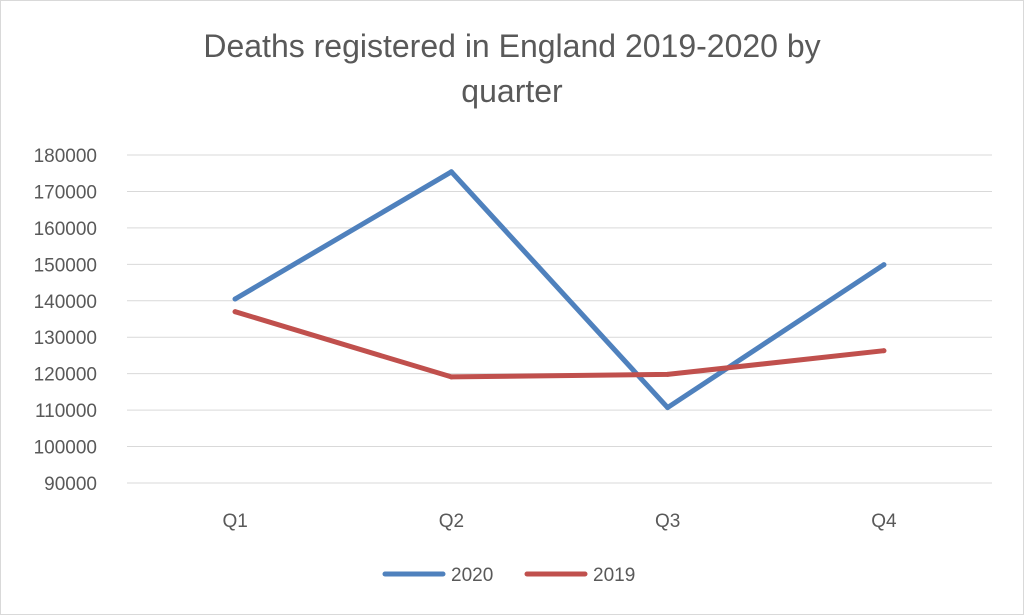  I want to click on data-point-2019-Q2, so click(451, 377).